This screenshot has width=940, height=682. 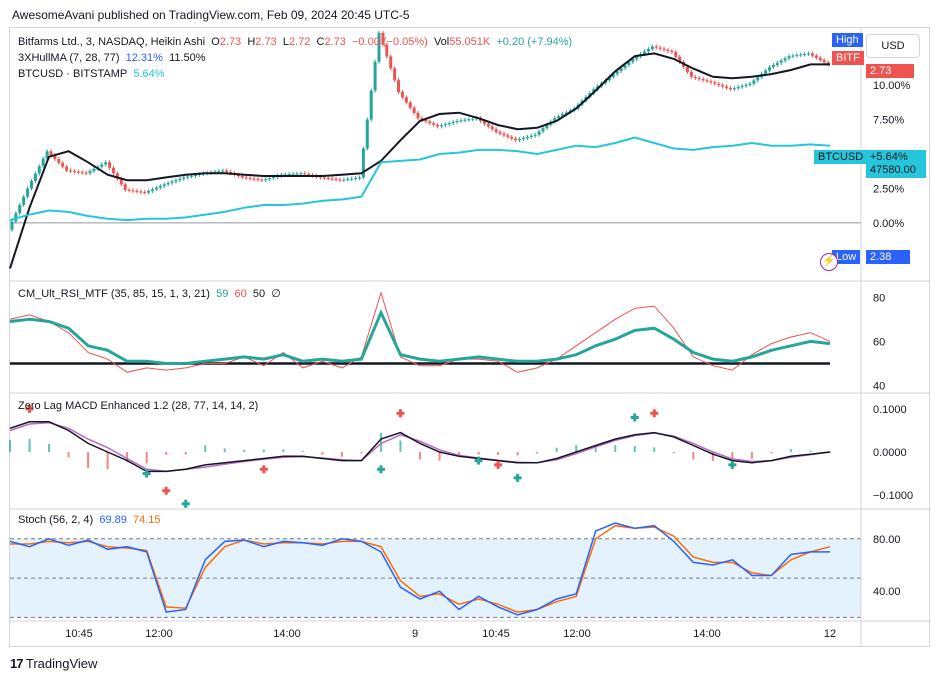 What do you see at coordinates (420, 179) in the screenshot?
I see `btcusd-line` at bounding box center [420, 179].